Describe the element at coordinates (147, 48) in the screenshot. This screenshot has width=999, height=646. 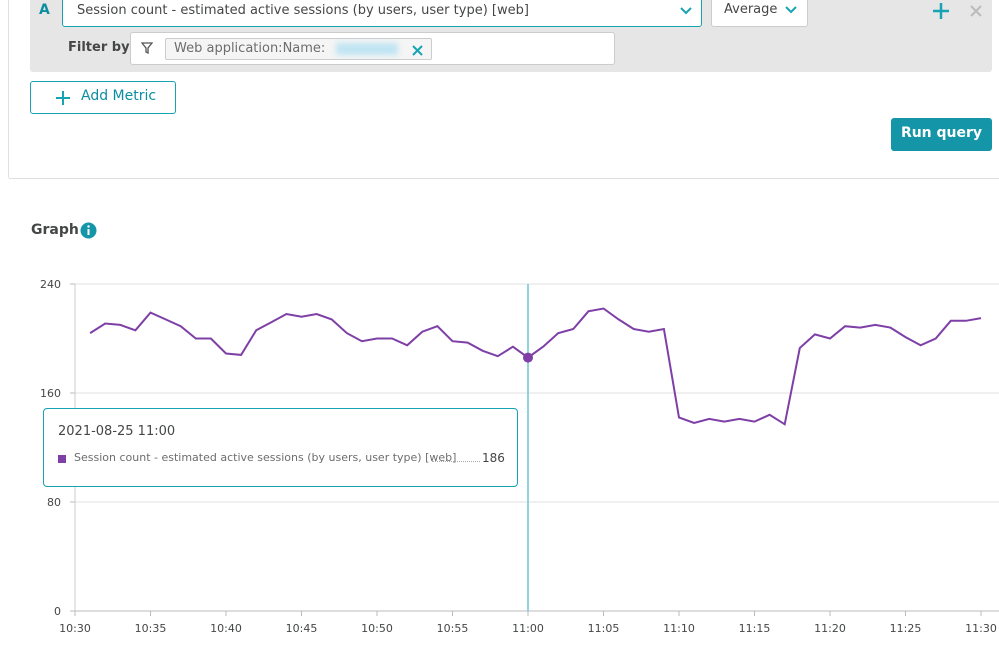
I see `filter-icon` at that location.